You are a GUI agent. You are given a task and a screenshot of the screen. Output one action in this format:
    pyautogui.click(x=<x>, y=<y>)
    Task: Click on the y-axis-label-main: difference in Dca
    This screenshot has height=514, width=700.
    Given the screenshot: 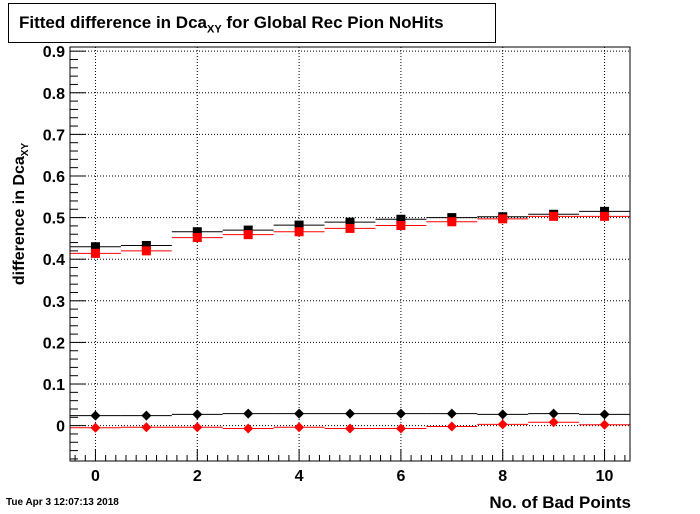 What is the action you would take?
    pyautogui.click(x=19, y=221)
    